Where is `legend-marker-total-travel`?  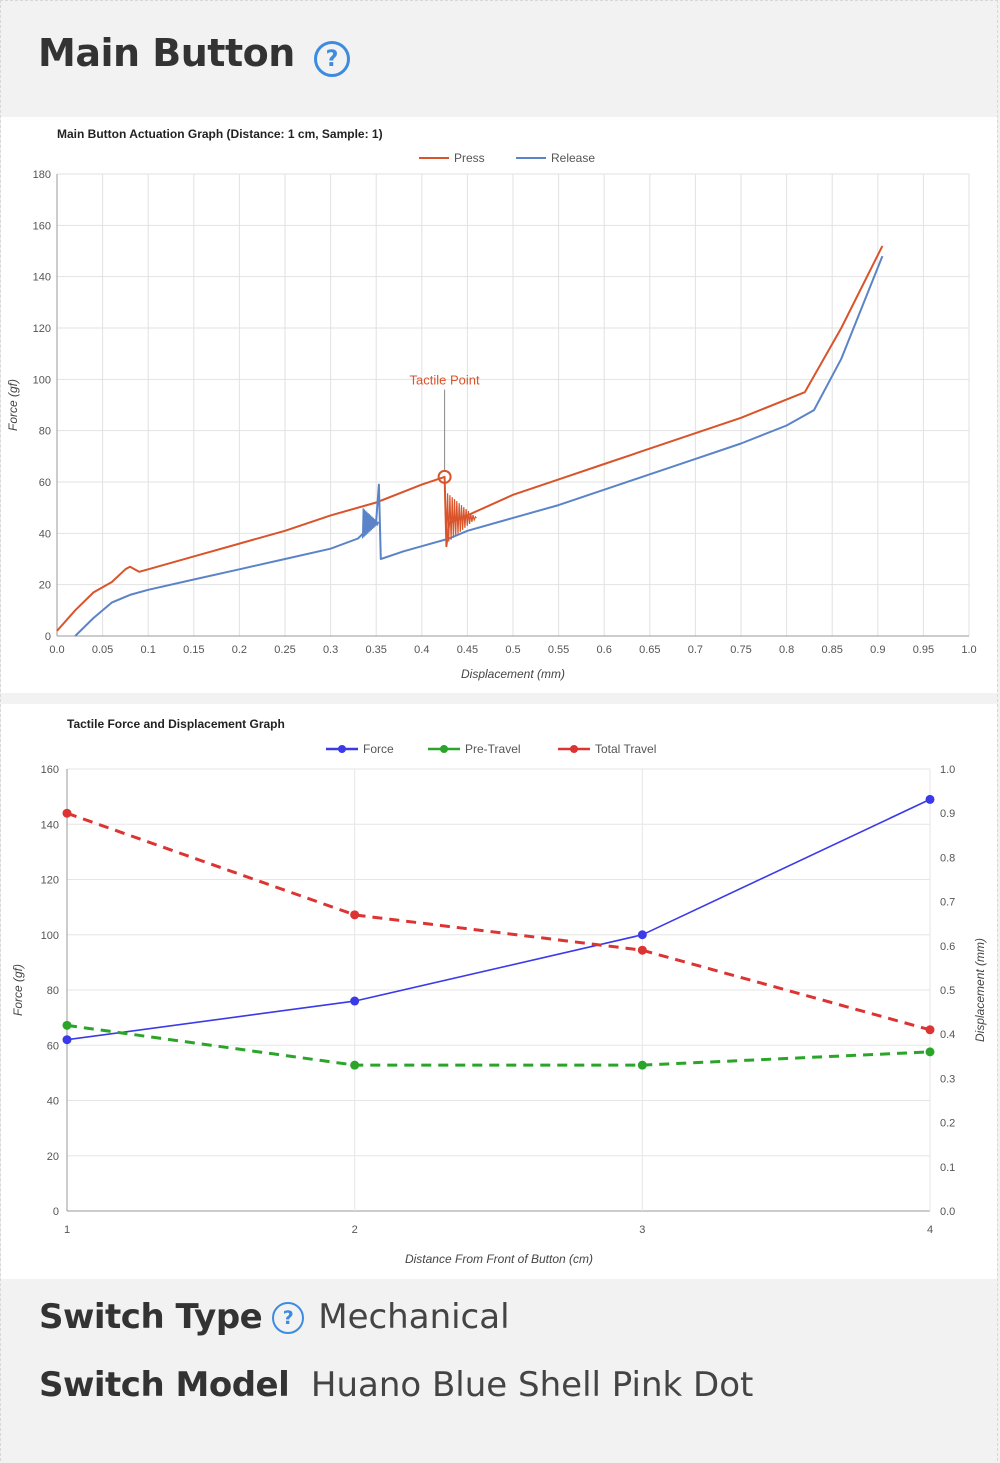 legend-marker-total-travel is located at coordinates (574, 749).